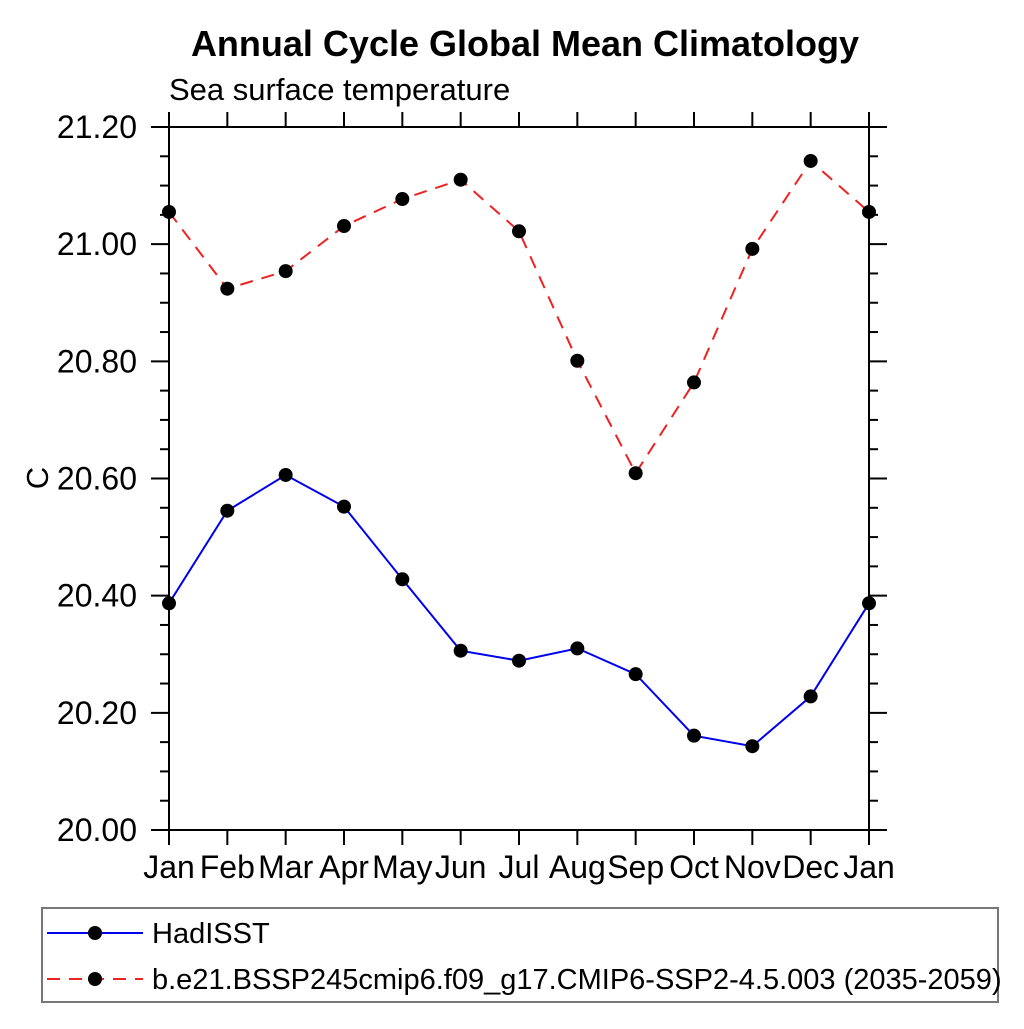 This screenshot has width=1024, height=1029. I want to click on y-tick-label: 21.00, so click(97, 244).